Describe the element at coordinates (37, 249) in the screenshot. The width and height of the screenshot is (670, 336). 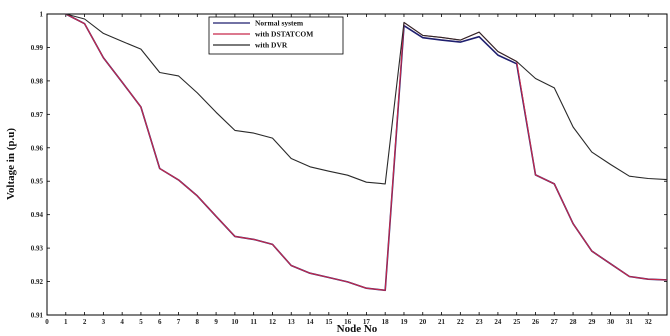
I see `y-tick-label: 0.93` at that location.